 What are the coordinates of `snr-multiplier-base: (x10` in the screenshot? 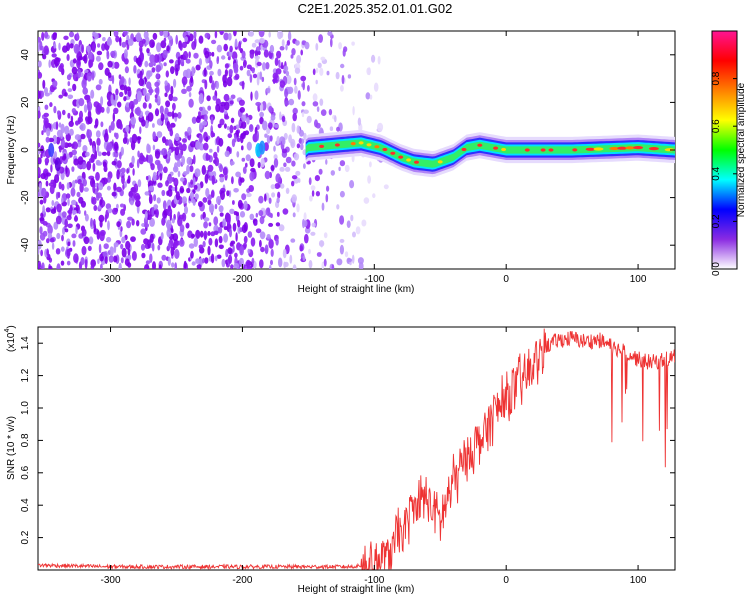 It's located at (11, 342).